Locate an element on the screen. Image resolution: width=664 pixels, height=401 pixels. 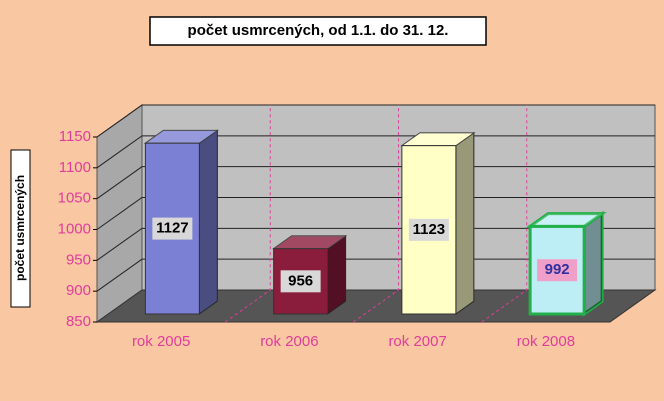
title-box is located at coordinates (318, 31).